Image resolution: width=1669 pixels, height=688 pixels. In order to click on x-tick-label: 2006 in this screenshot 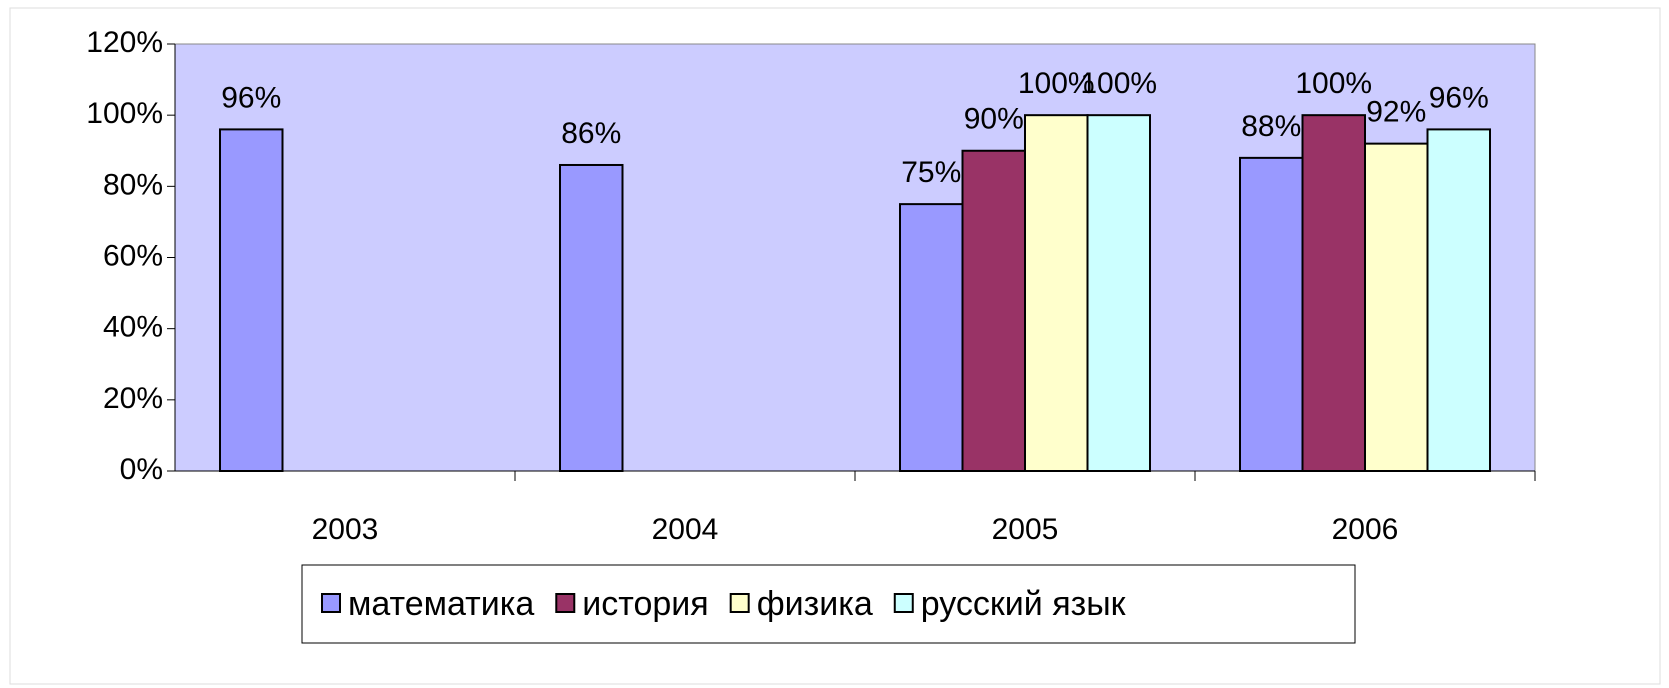, I will do `click(1365, 529)`.